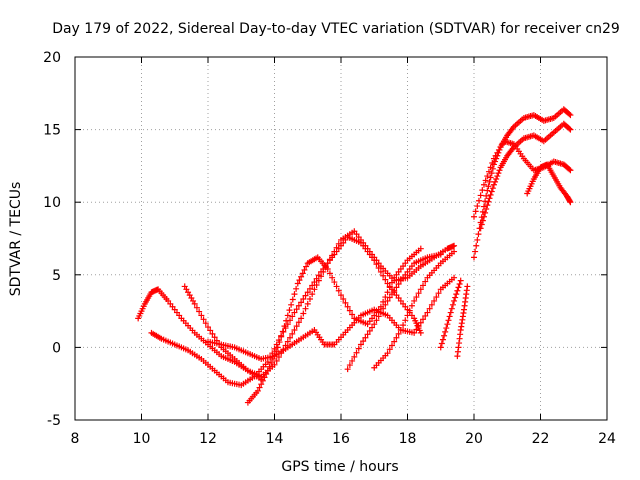  What do you see at coordinates (54, 421) in the screenshot?
I see `y-tick-label: -5` at bounding box center [54, 421].